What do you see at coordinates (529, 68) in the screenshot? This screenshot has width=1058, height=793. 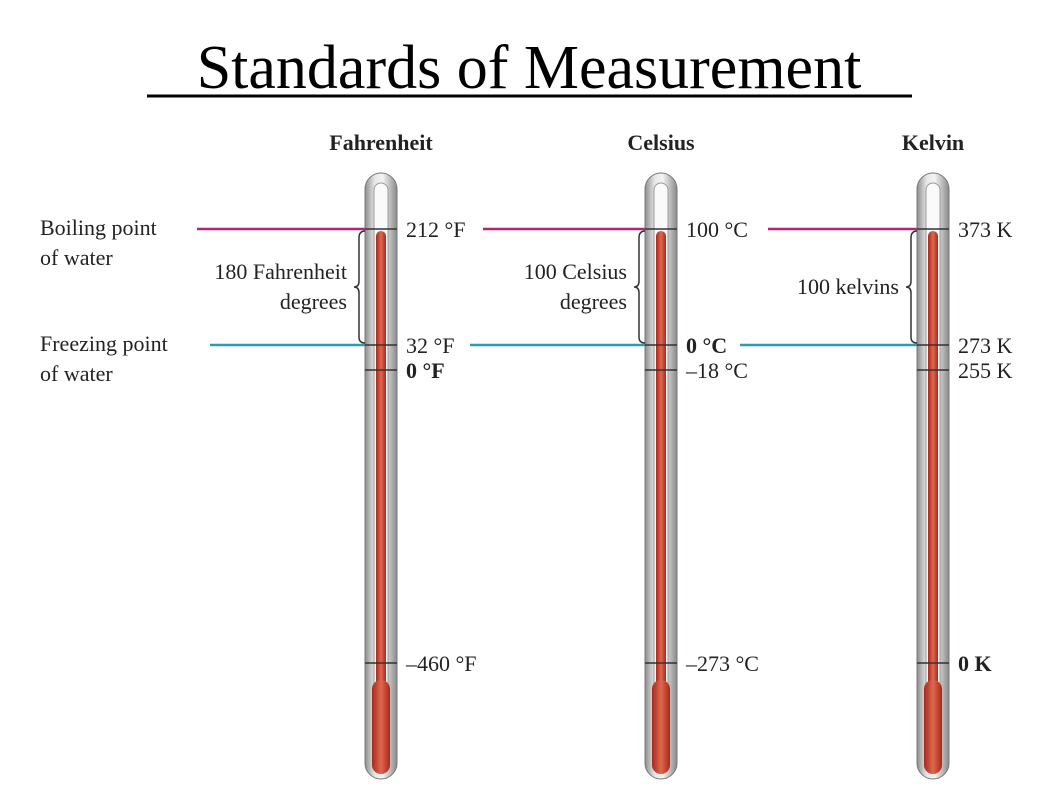 I see `title: Standards of Measurement` at bounding box center [529, 68].